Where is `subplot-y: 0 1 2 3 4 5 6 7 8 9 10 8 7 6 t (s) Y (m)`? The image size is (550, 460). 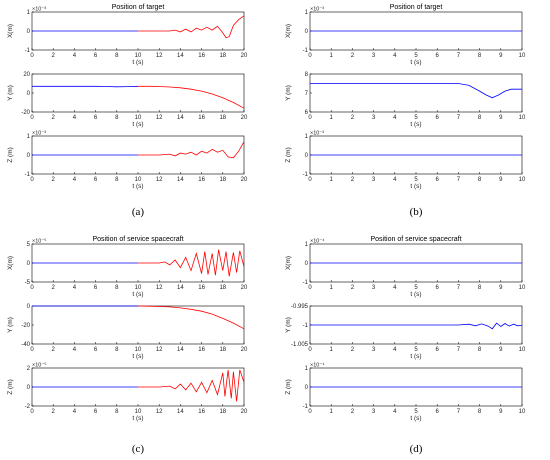 subplot-y: 0 1 2 3 4 5 6 7 8 9 10 8 7 6 t (s) Y (m) is located at coordinates (405, 100).